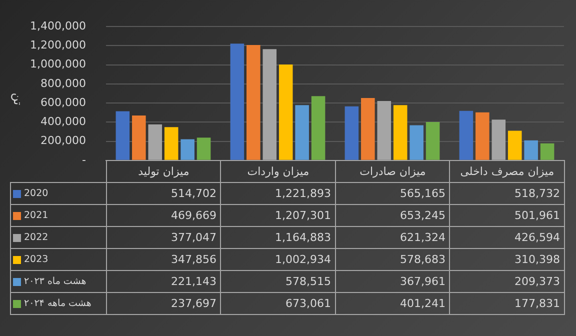  What do you see at coordinates (507, 215) in the screenshot?
I see `data-label: 501,961` at bounding box center [507, 215].